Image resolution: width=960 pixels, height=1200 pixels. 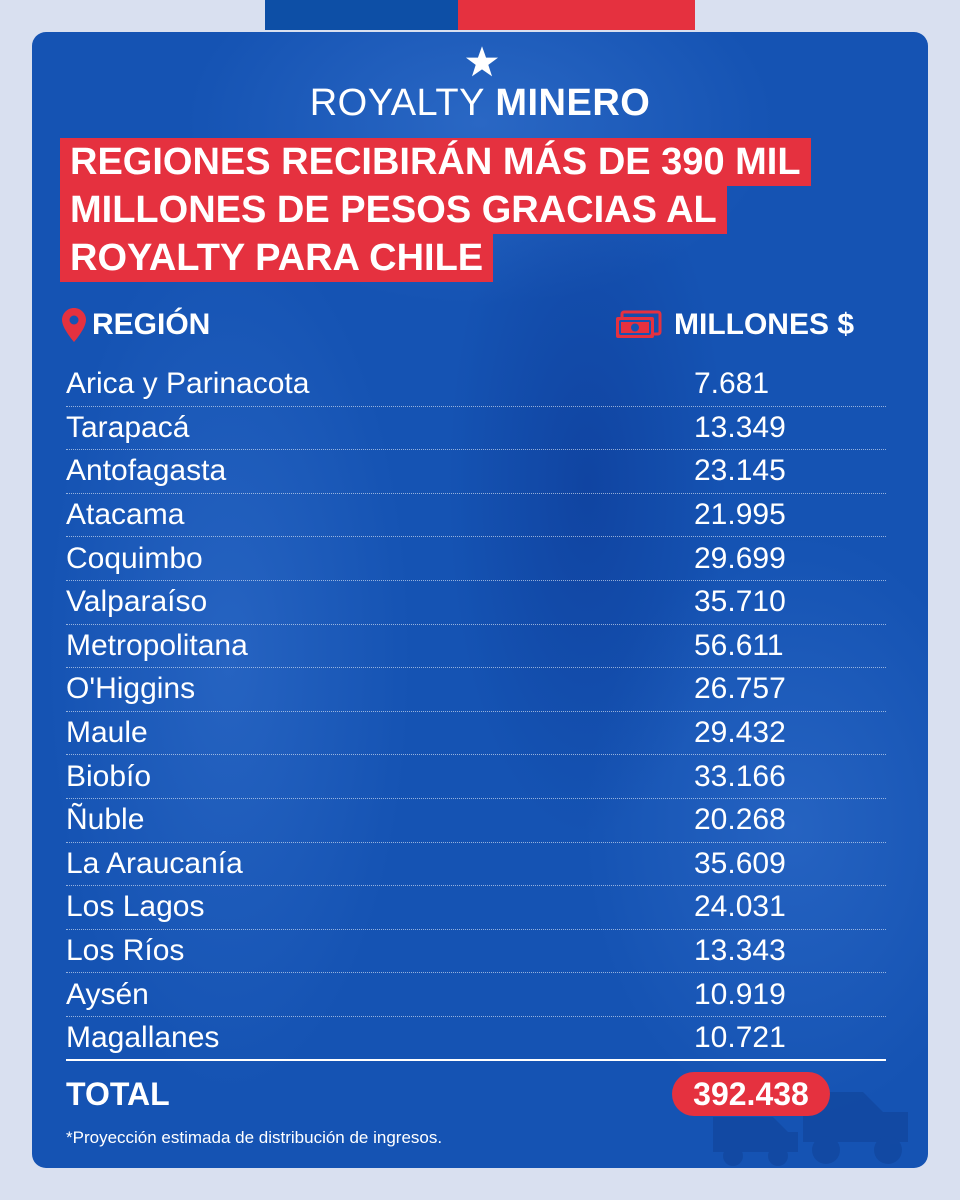 I want to click on table-row: Antofagasta 23.145, so click(x=476, y=472).